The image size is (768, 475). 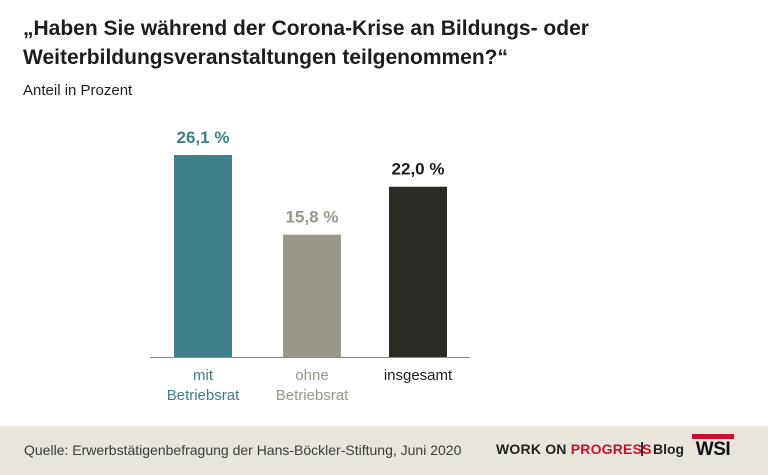 I want to click on category-label-3-line-1: insgesamt, so click(x=418, y=375).